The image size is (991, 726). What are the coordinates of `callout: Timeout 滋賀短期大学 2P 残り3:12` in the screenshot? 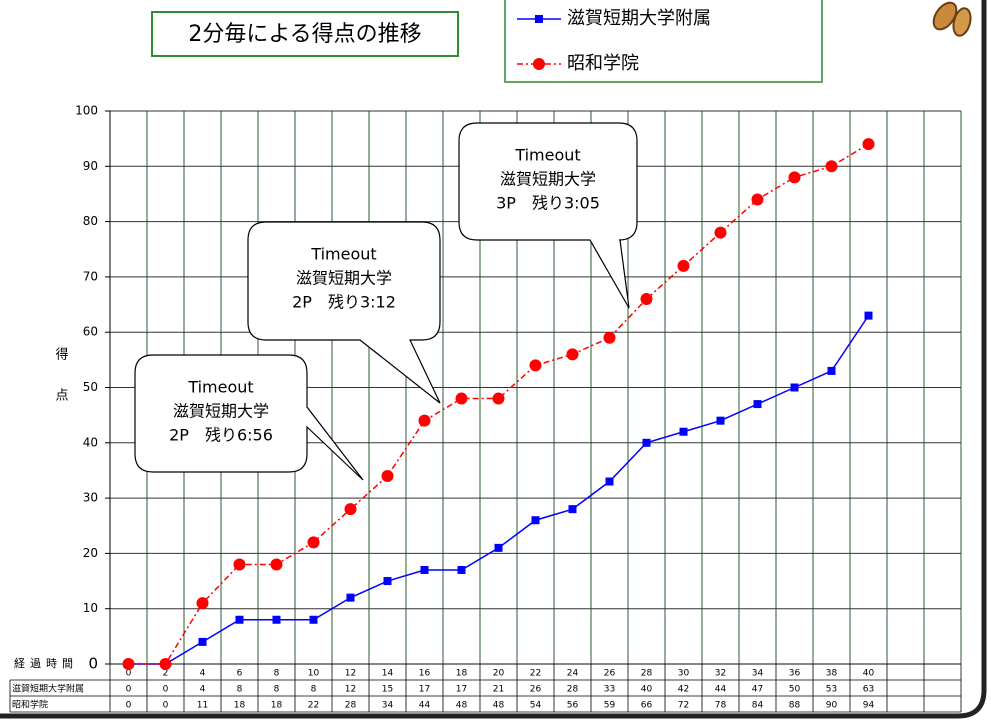 It's located at (344, 312).